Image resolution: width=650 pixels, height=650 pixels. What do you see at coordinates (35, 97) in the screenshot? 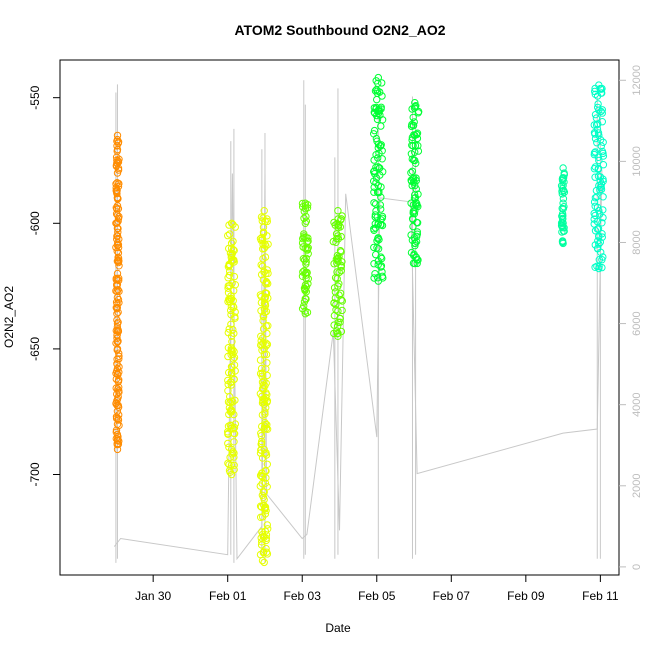
I see `y-tick-label: -550` at bounding box center [35, 97].